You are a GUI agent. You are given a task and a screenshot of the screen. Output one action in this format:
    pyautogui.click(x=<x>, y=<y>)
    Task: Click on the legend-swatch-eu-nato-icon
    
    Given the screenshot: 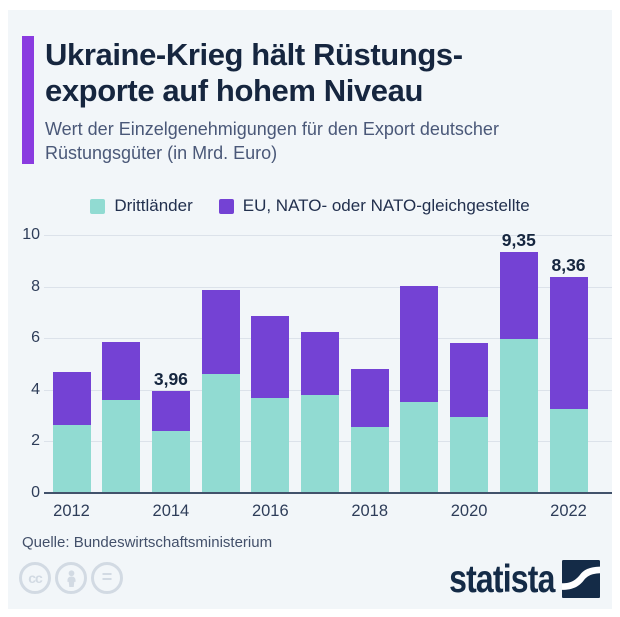 What is the action you would take?
    pyautogui.click(x=226, y=206)
    